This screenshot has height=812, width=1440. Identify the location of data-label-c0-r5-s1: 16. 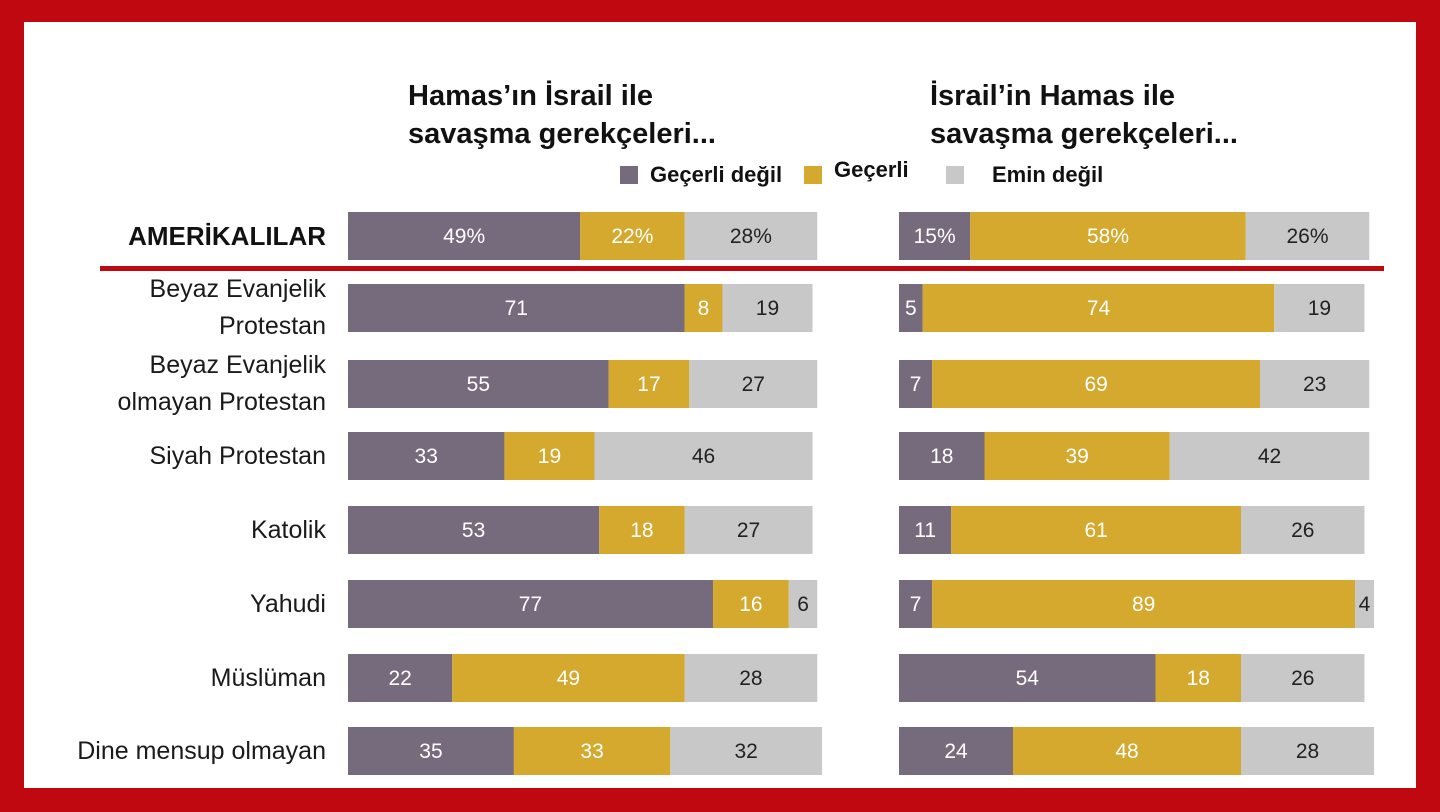
(750, 604).